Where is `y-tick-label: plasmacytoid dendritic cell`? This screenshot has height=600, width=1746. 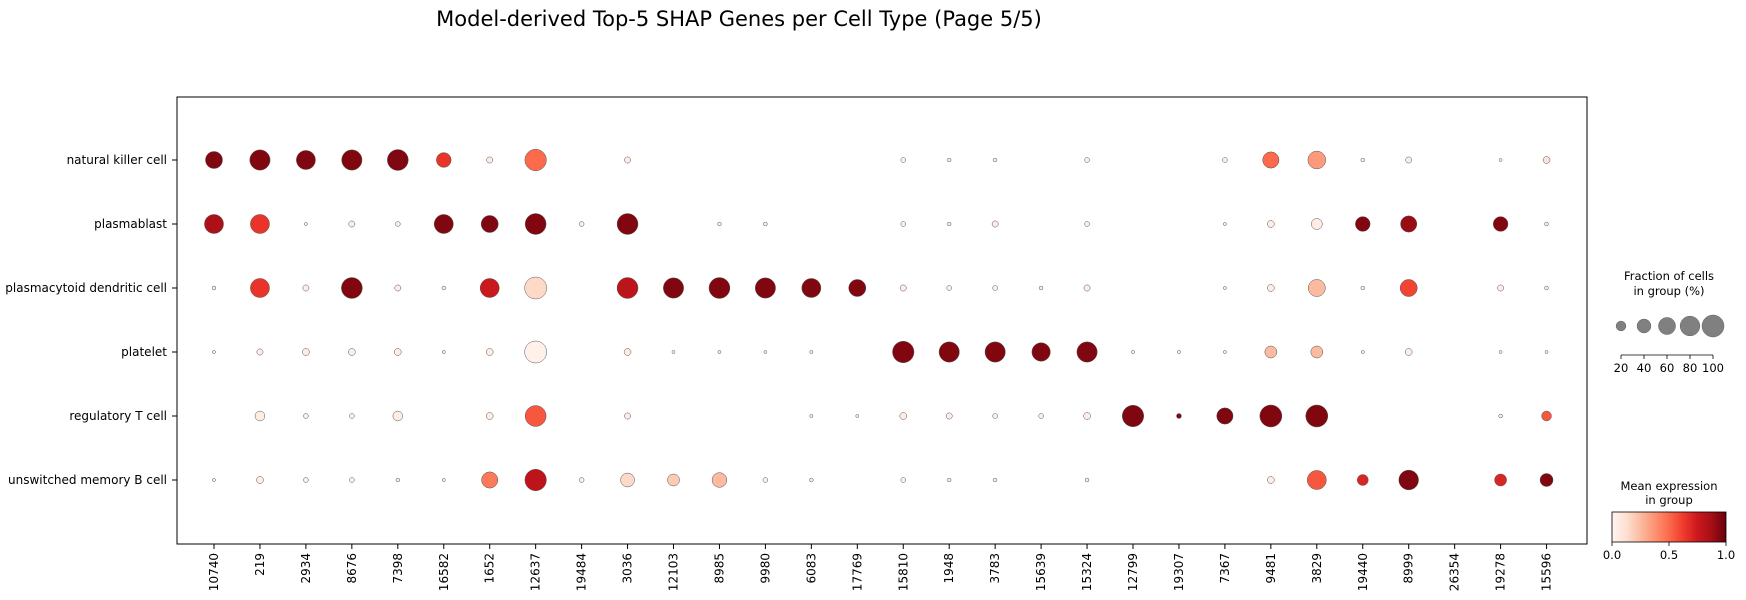 y-tick-label: plasmacytoid dendritic cell is located at coordinates (86, 288).